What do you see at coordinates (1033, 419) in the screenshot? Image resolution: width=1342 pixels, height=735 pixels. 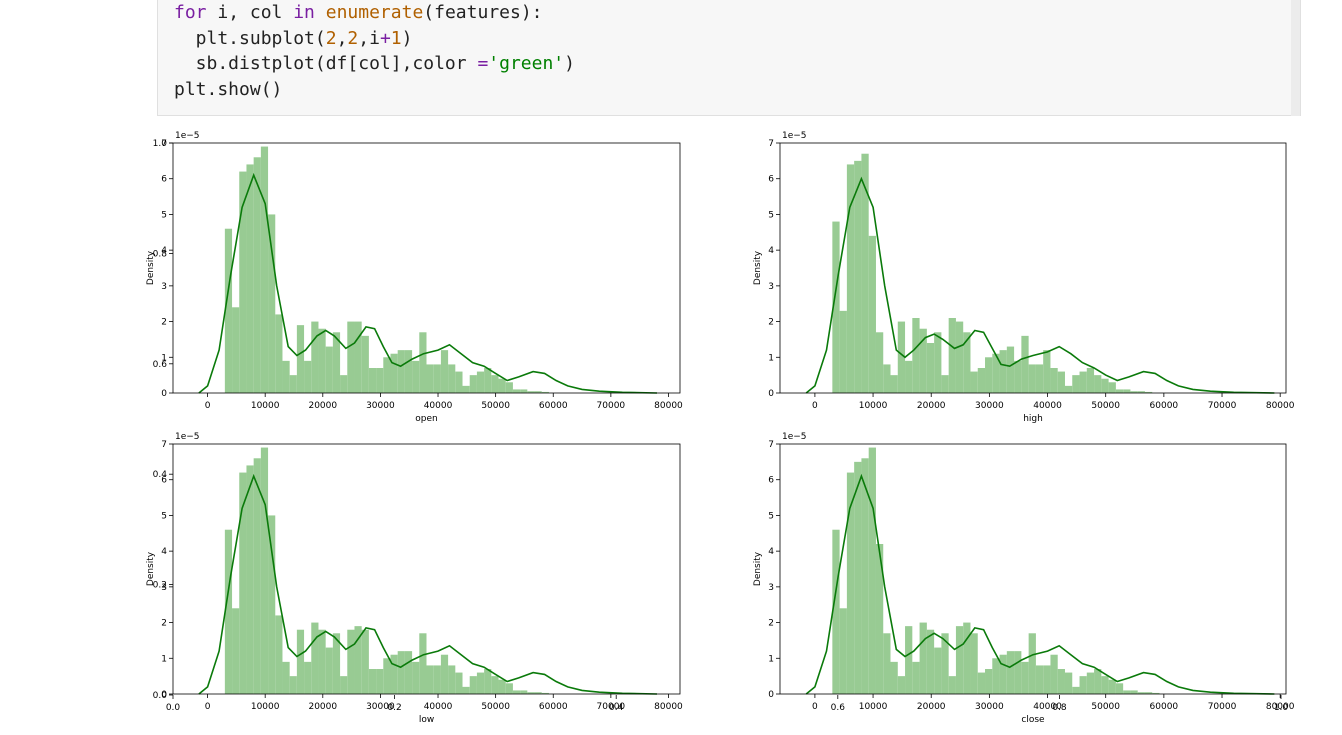 I see `x-axis-label: high` at bounding box center [1033, 419].